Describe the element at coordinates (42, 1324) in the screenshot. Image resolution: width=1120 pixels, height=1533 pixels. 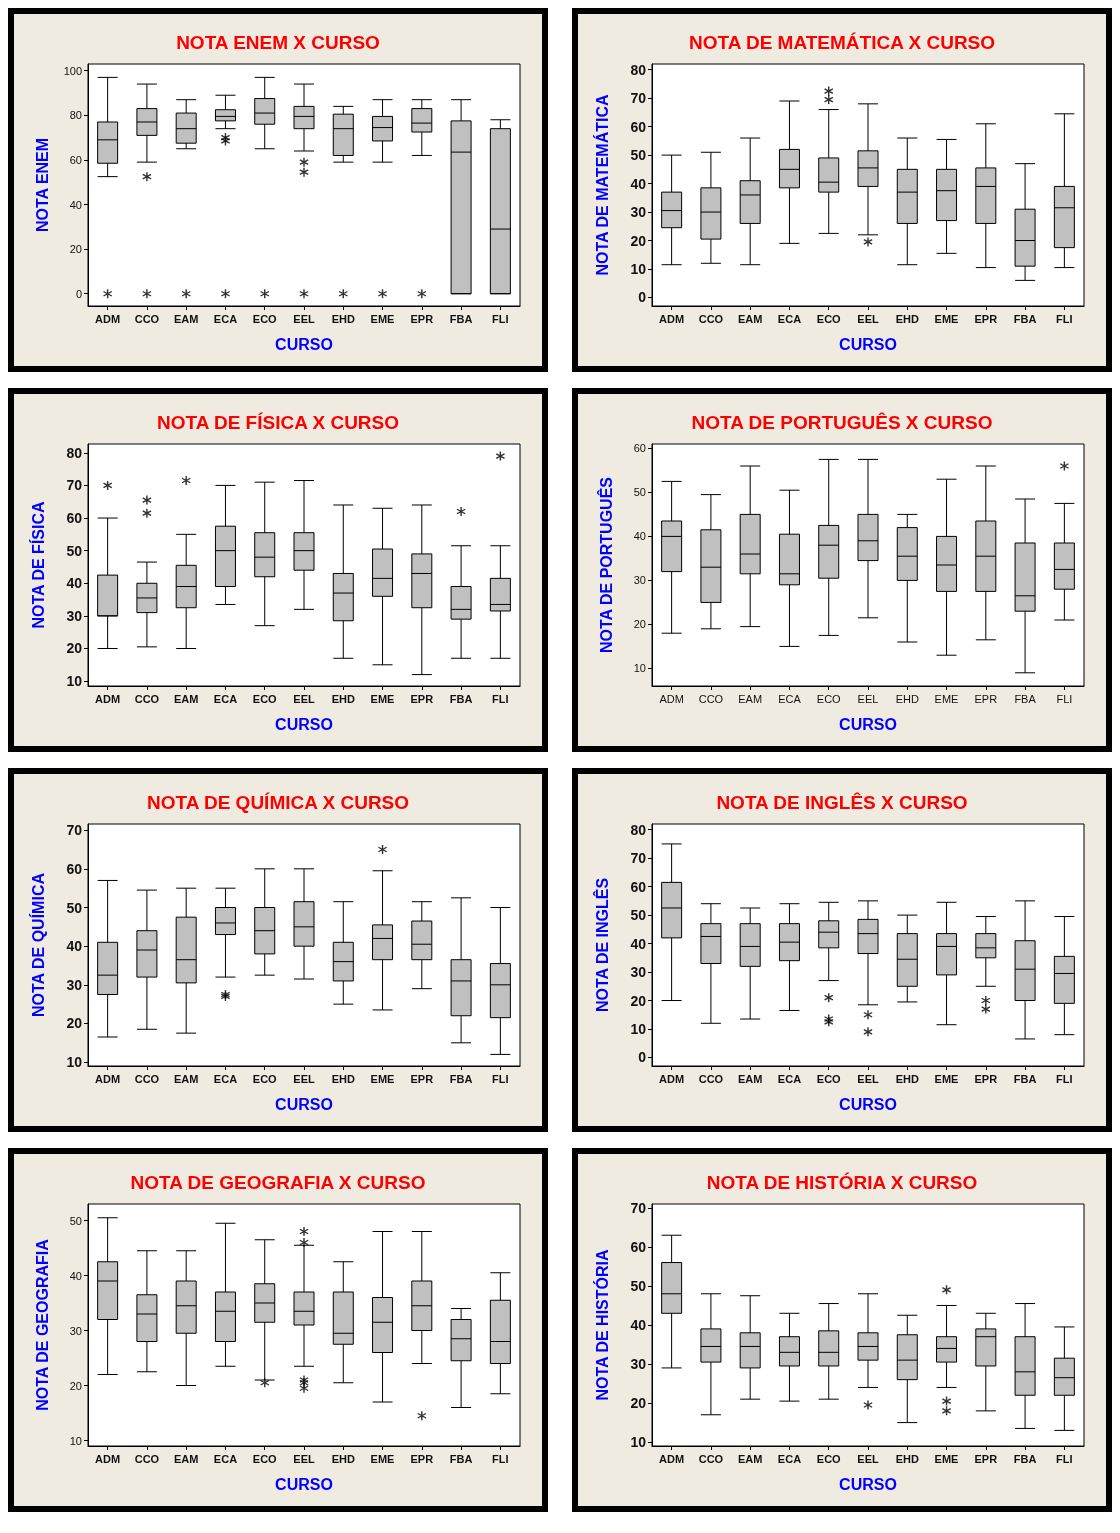
I see `y-axis-title: NOTA DE GEOGRAFIA` at that location.